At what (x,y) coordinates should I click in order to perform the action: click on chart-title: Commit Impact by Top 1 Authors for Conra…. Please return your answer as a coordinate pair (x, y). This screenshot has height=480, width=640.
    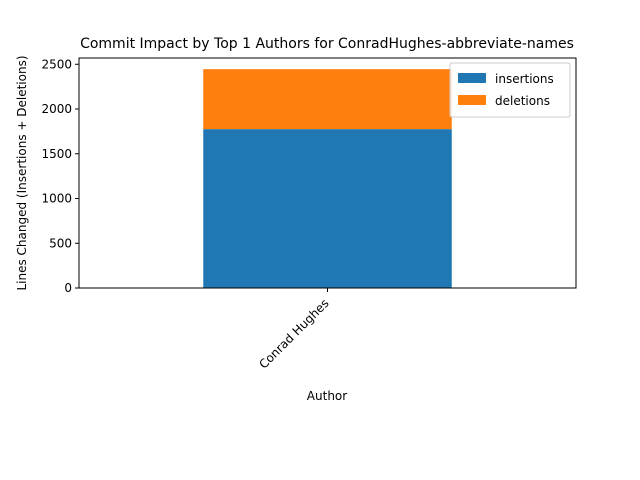
    Looking at the image, I should click on (327, 44).